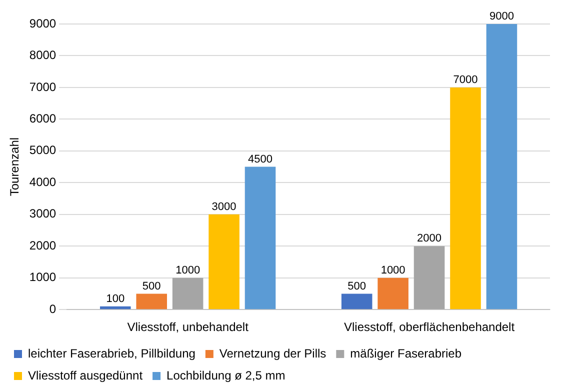  Describe the element at coordinates (42, 119) in the screenshot. I see `y-tick-label: 6000` at that location.